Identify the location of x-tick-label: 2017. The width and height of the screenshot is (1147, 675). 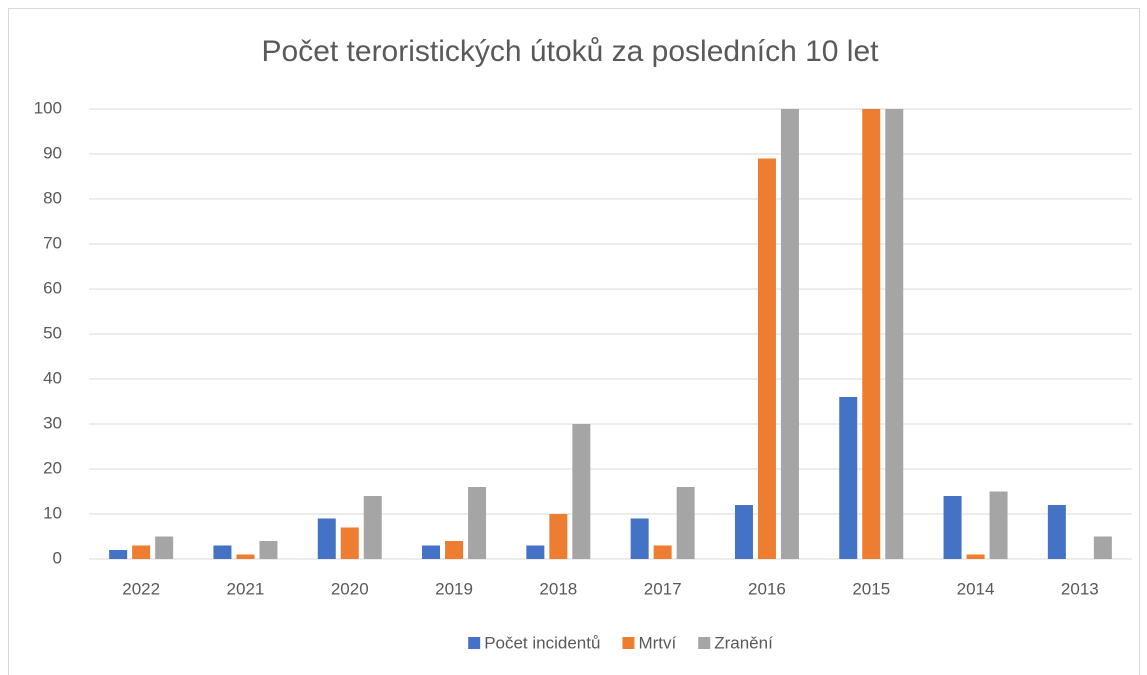
(663, 588).